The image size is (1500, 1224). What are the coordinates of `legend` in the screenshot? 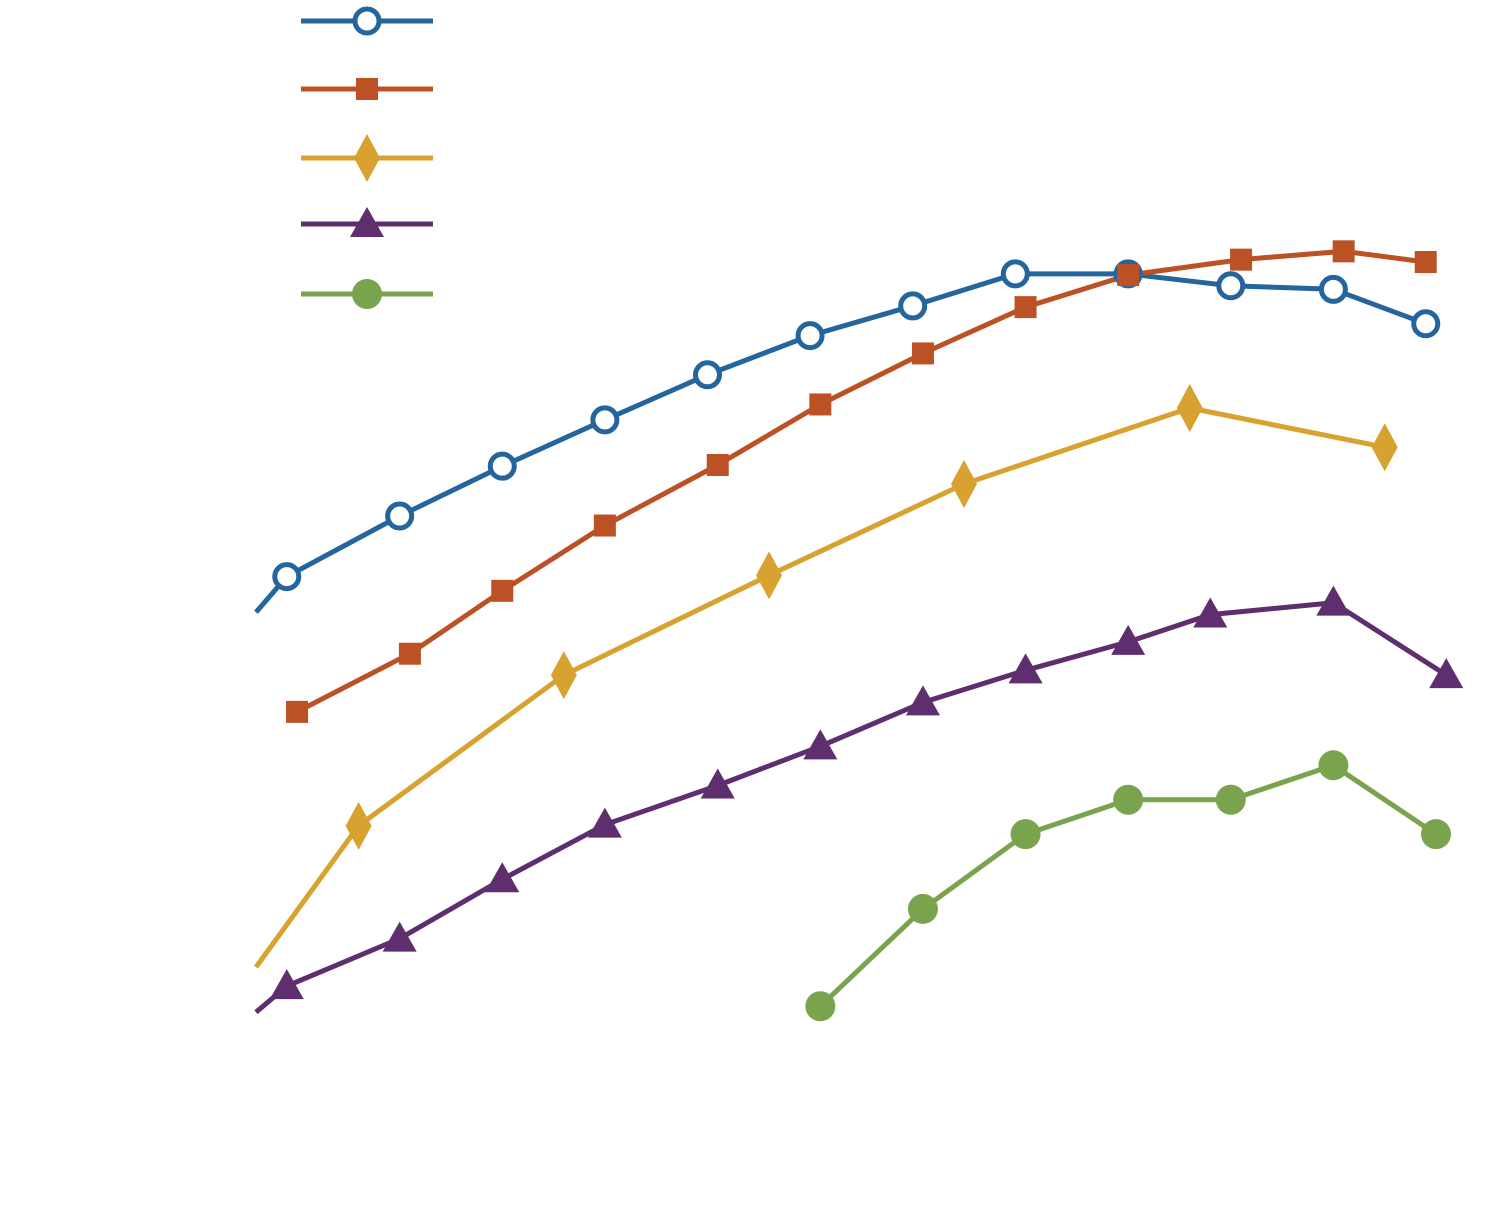 It's located at (367, 157).